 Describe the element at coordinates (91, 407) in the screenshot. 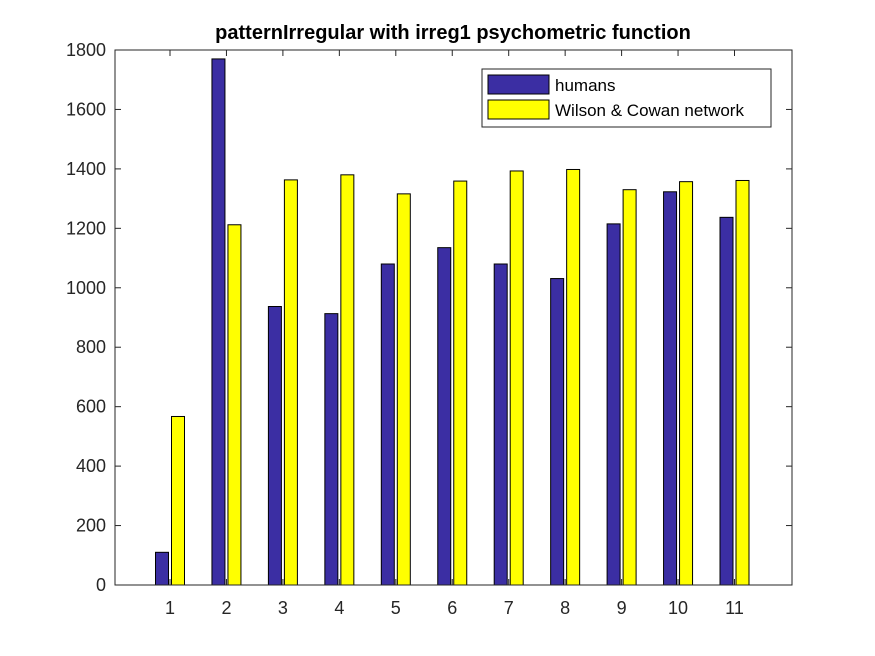

I see `y-tick-label: 600` at that location.